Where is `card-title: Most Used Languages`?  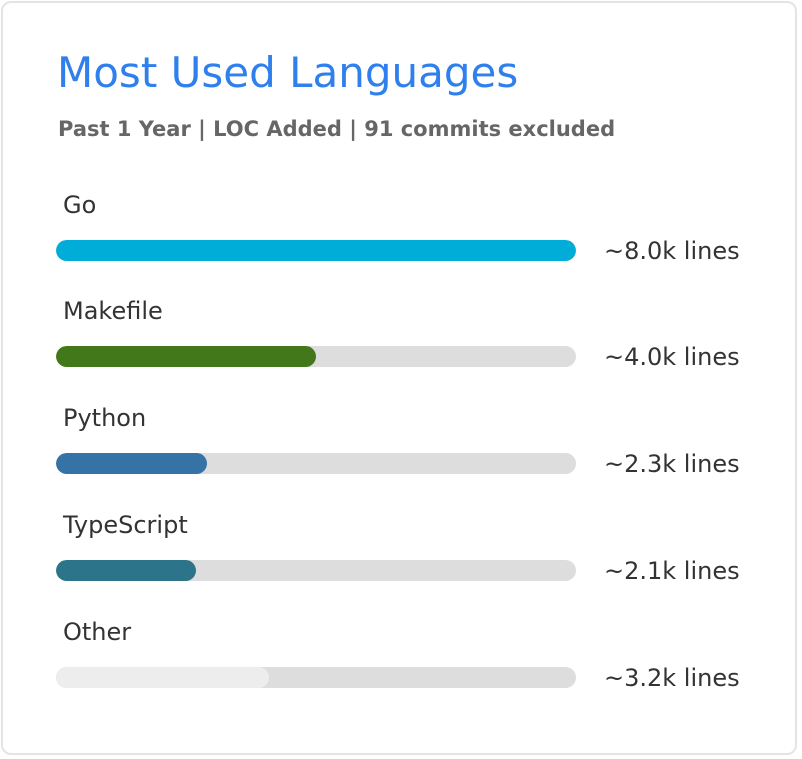
card-title: Most Used Languages is located at coordinates (288, 72).